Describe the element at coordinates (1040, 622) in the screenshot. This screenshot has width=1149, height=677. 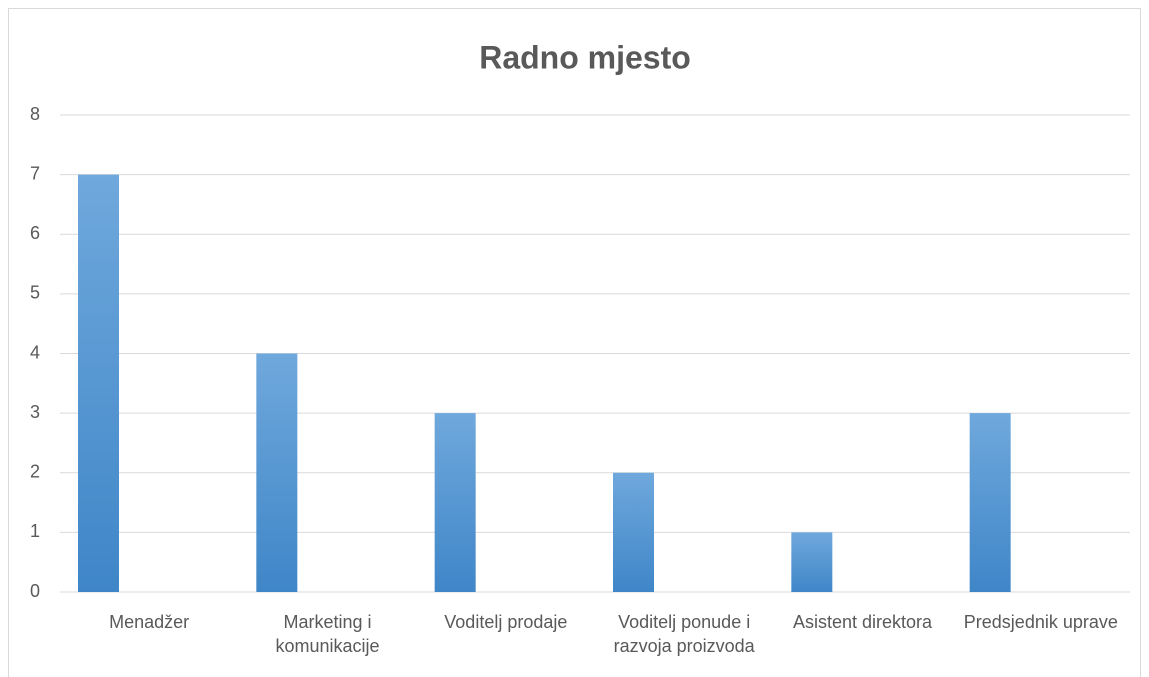
I see `x-tick-label: Predsjednik uprave` at that location.